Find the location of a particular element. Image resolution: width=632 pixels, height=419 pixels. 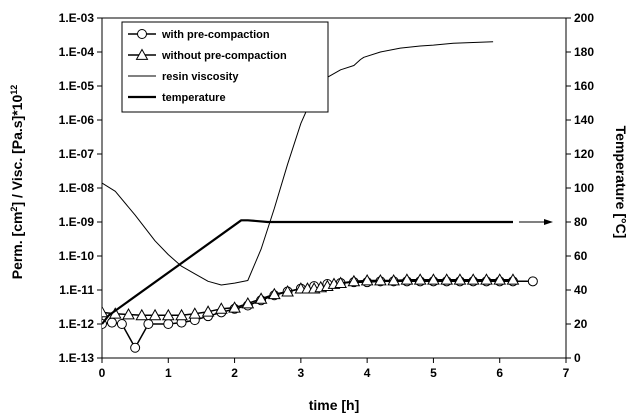

x-tick-label: 7 is located at coordinates (566, 373).